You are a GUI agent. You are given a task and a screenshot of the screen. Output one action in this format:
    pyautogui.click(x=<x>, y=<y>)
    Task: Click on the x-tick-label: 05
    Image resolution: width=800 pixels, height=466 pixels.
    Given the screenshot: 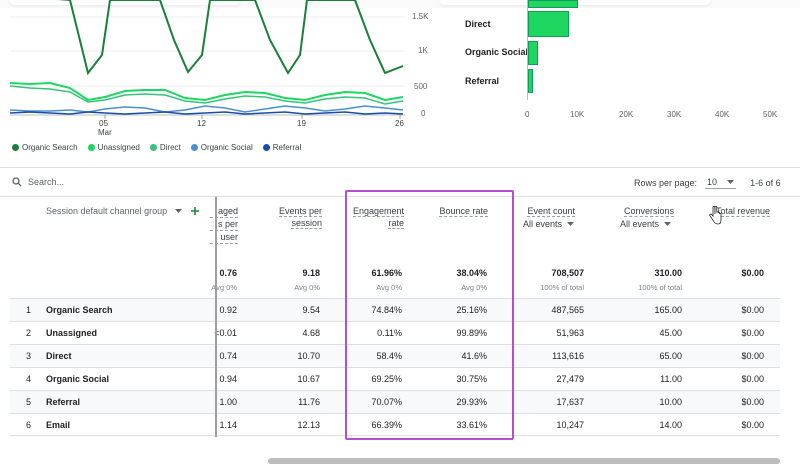 What is the action you would take?
    pyautogui.click(x=103, y=123)
    